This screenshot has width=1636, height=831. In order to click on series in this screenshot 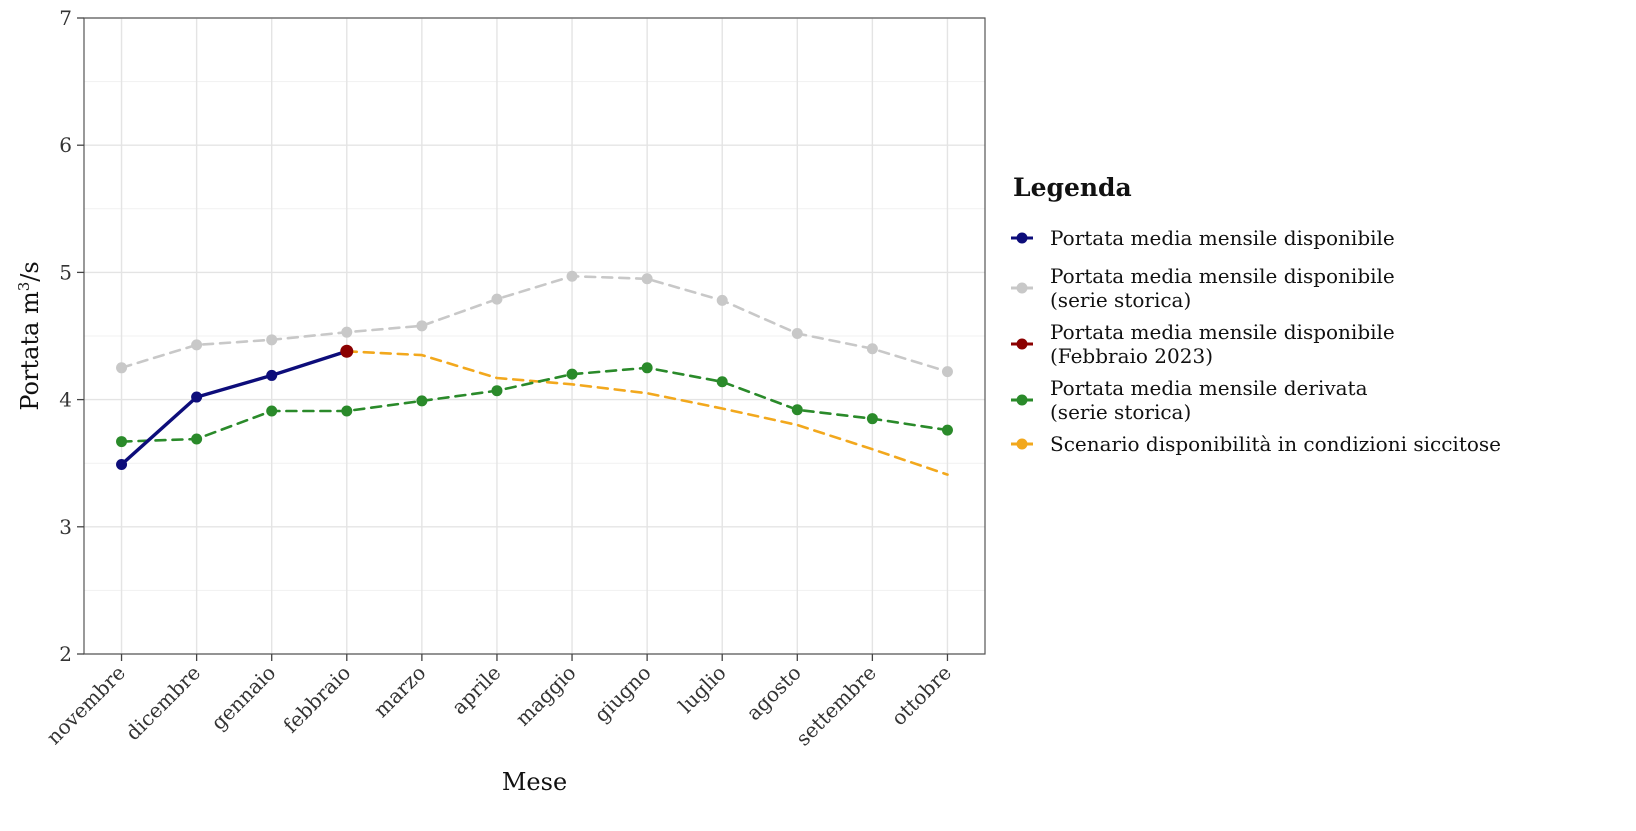, I will do `click(534, 373)`.